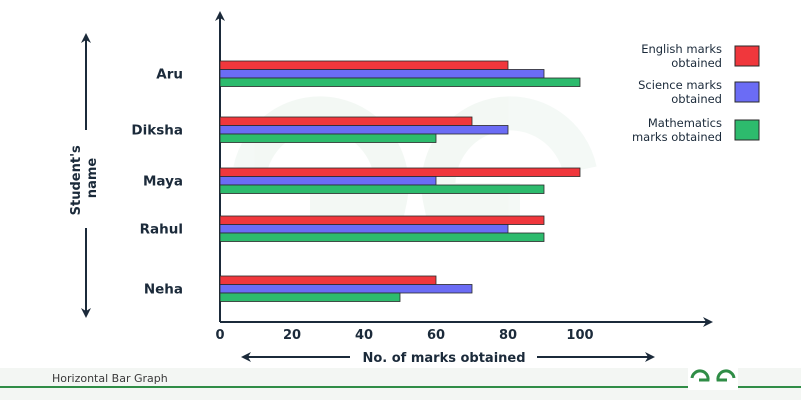 Image resolution: width=801 pixels, height=400 pixels. I want to click on x-axis-label: No. of marks obtained, so click(443, 358).